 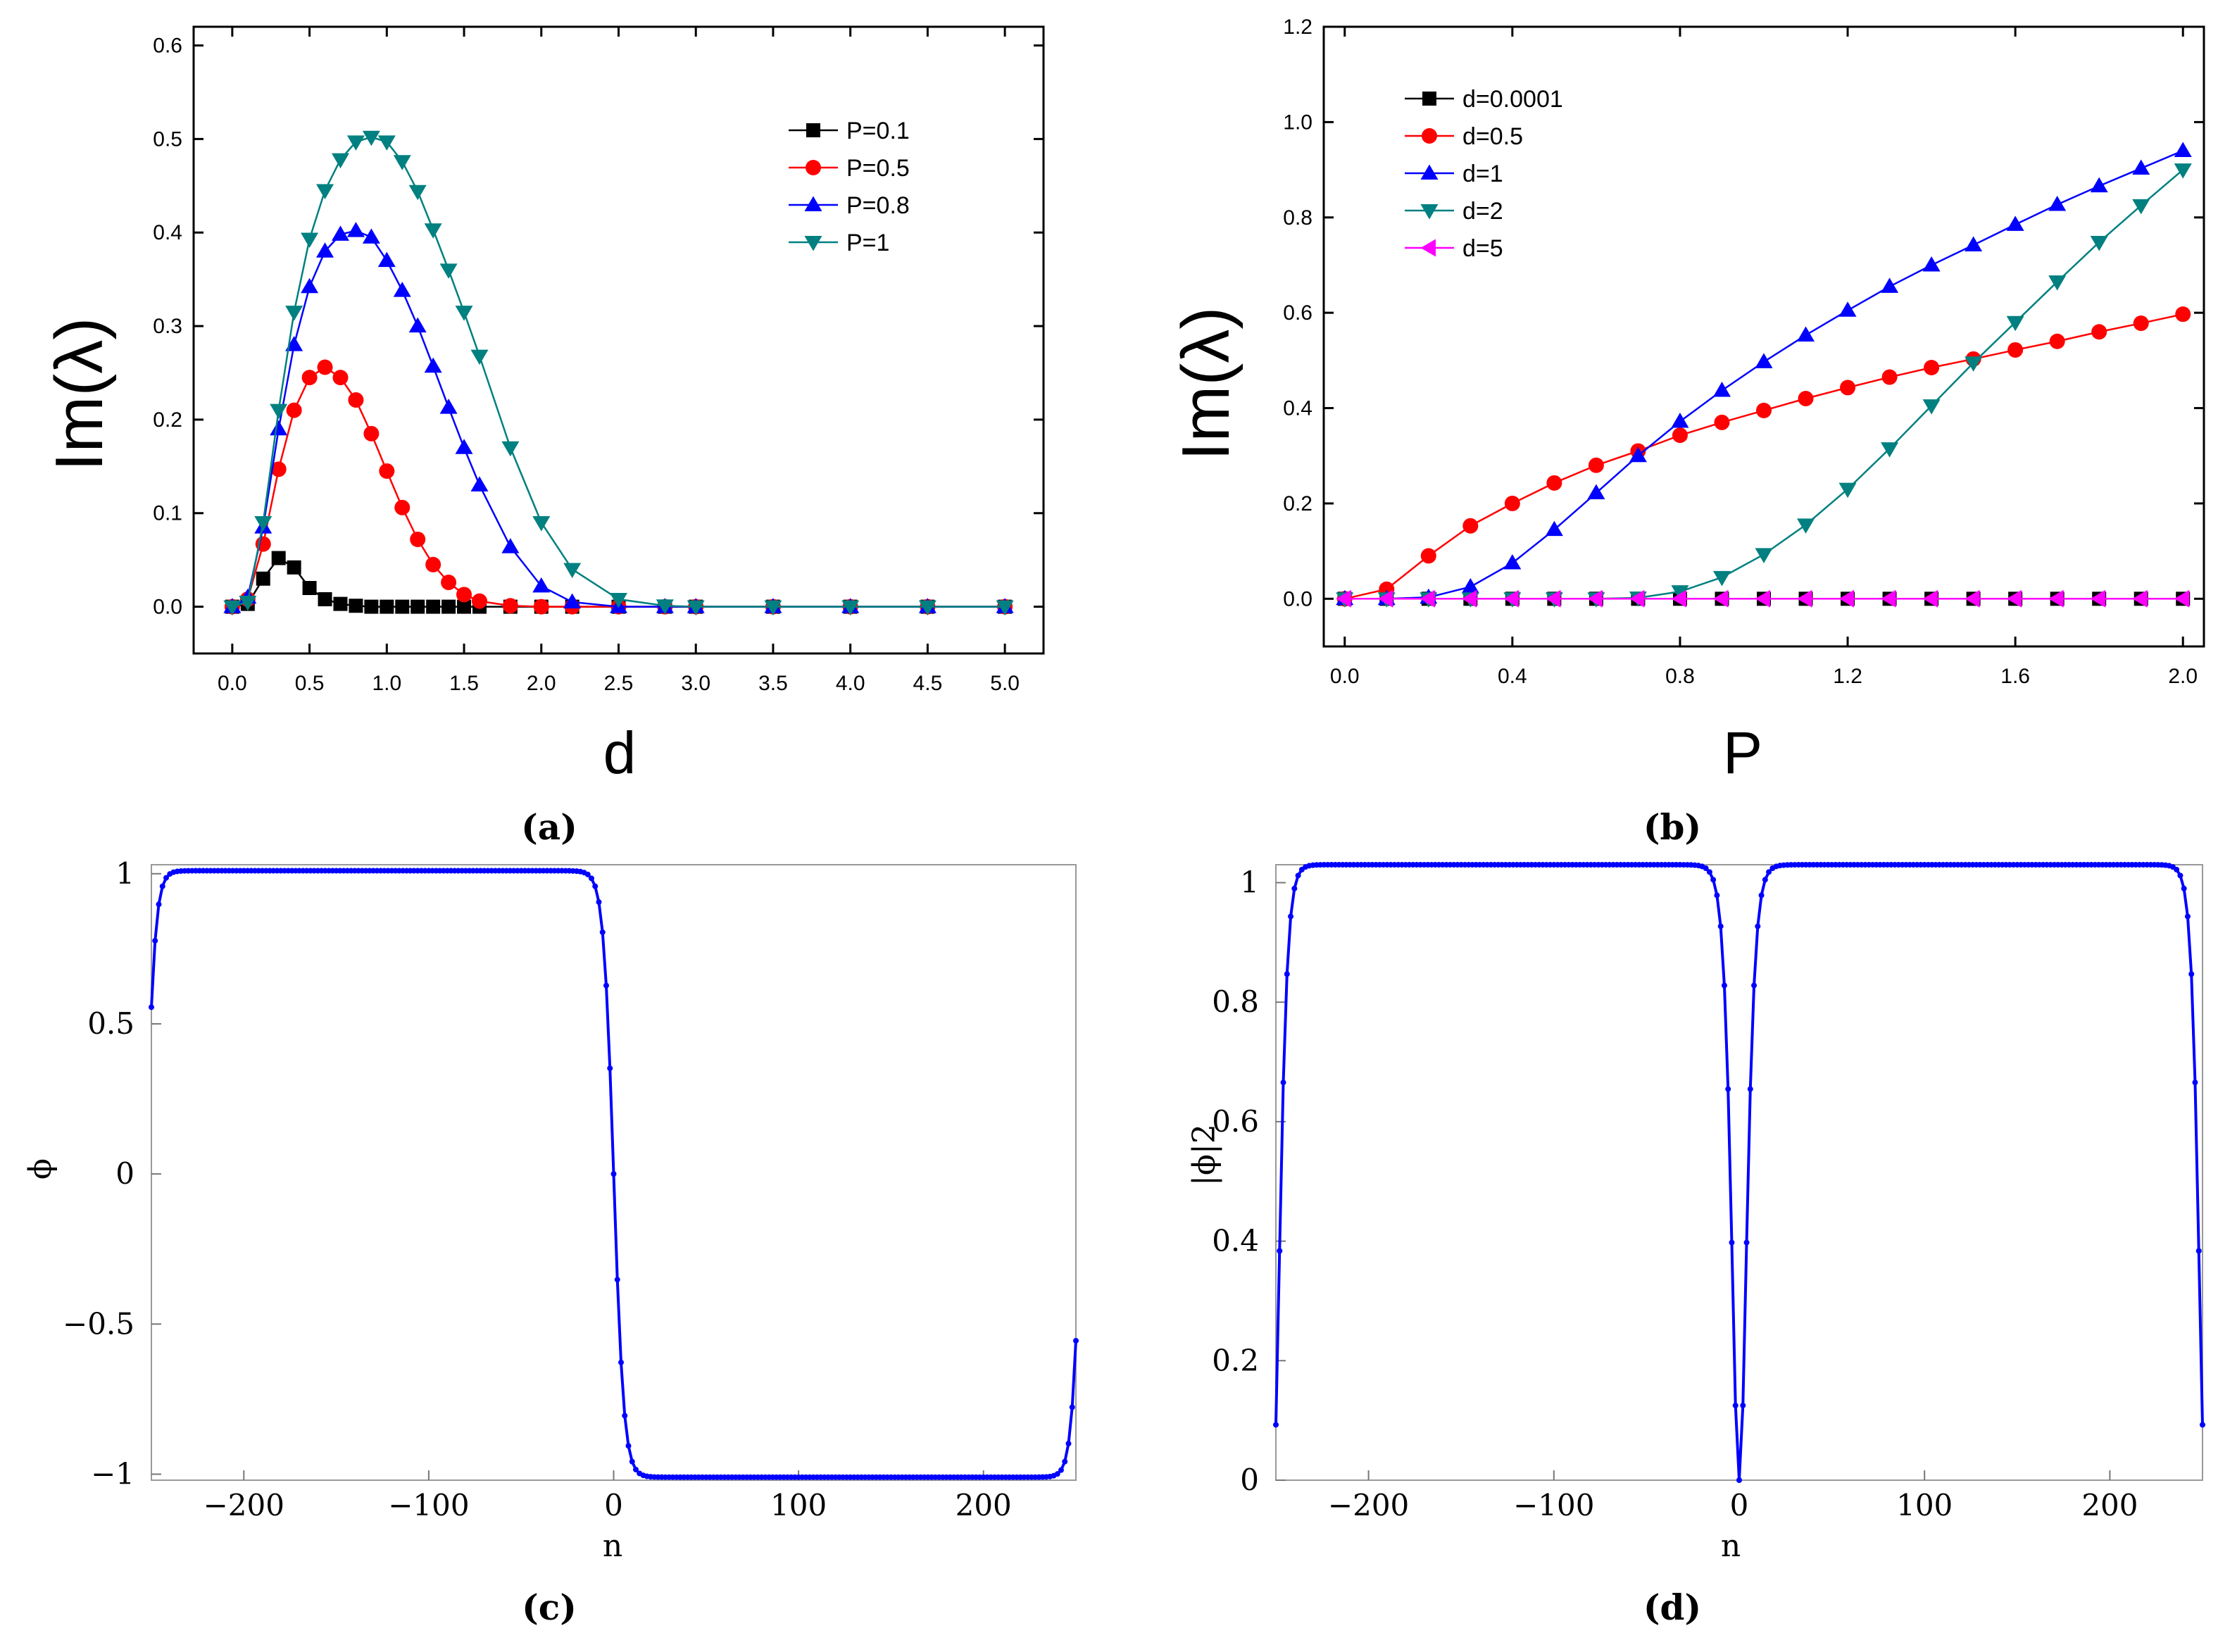 I want to click on chart-b-legend-label: d=0.0001, so click(x=1512, y=100).